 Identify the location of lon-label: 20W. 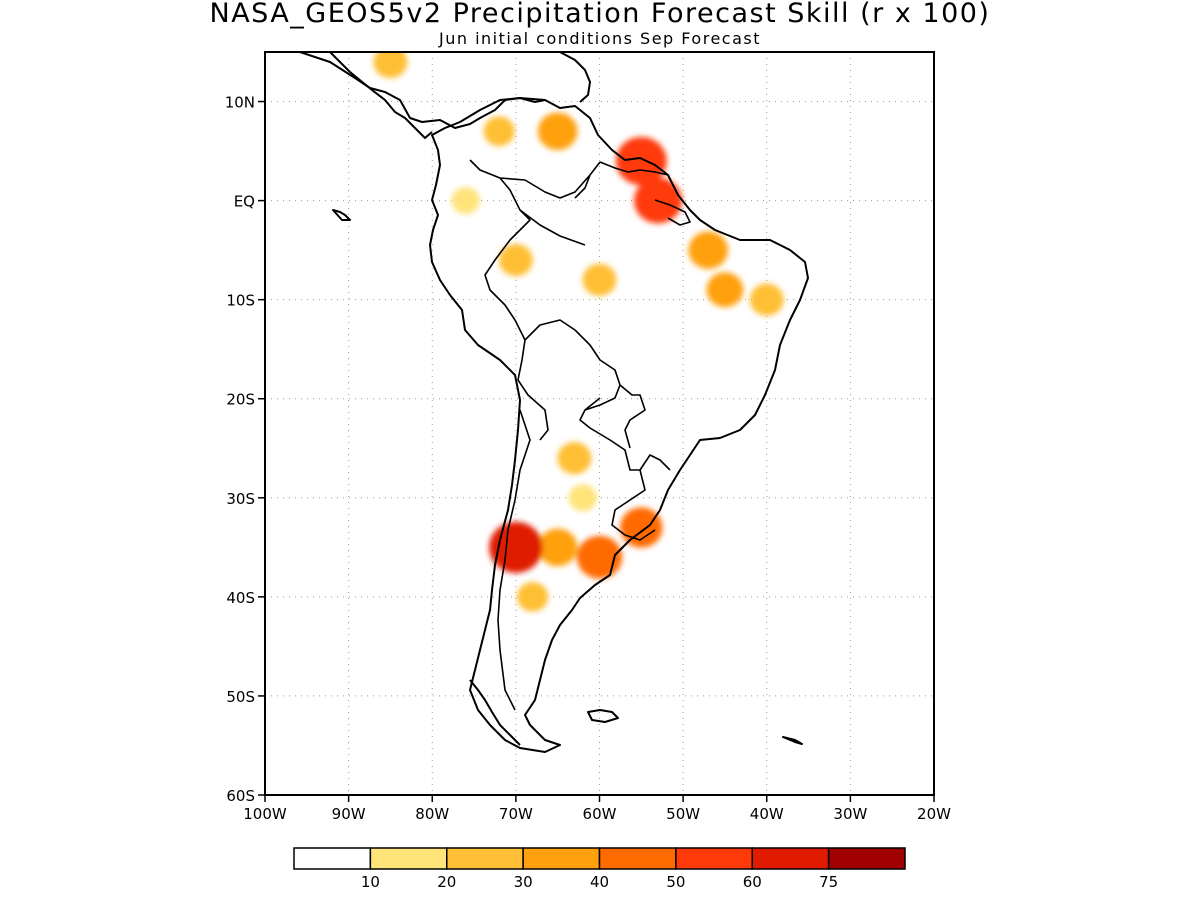
(934, 814).